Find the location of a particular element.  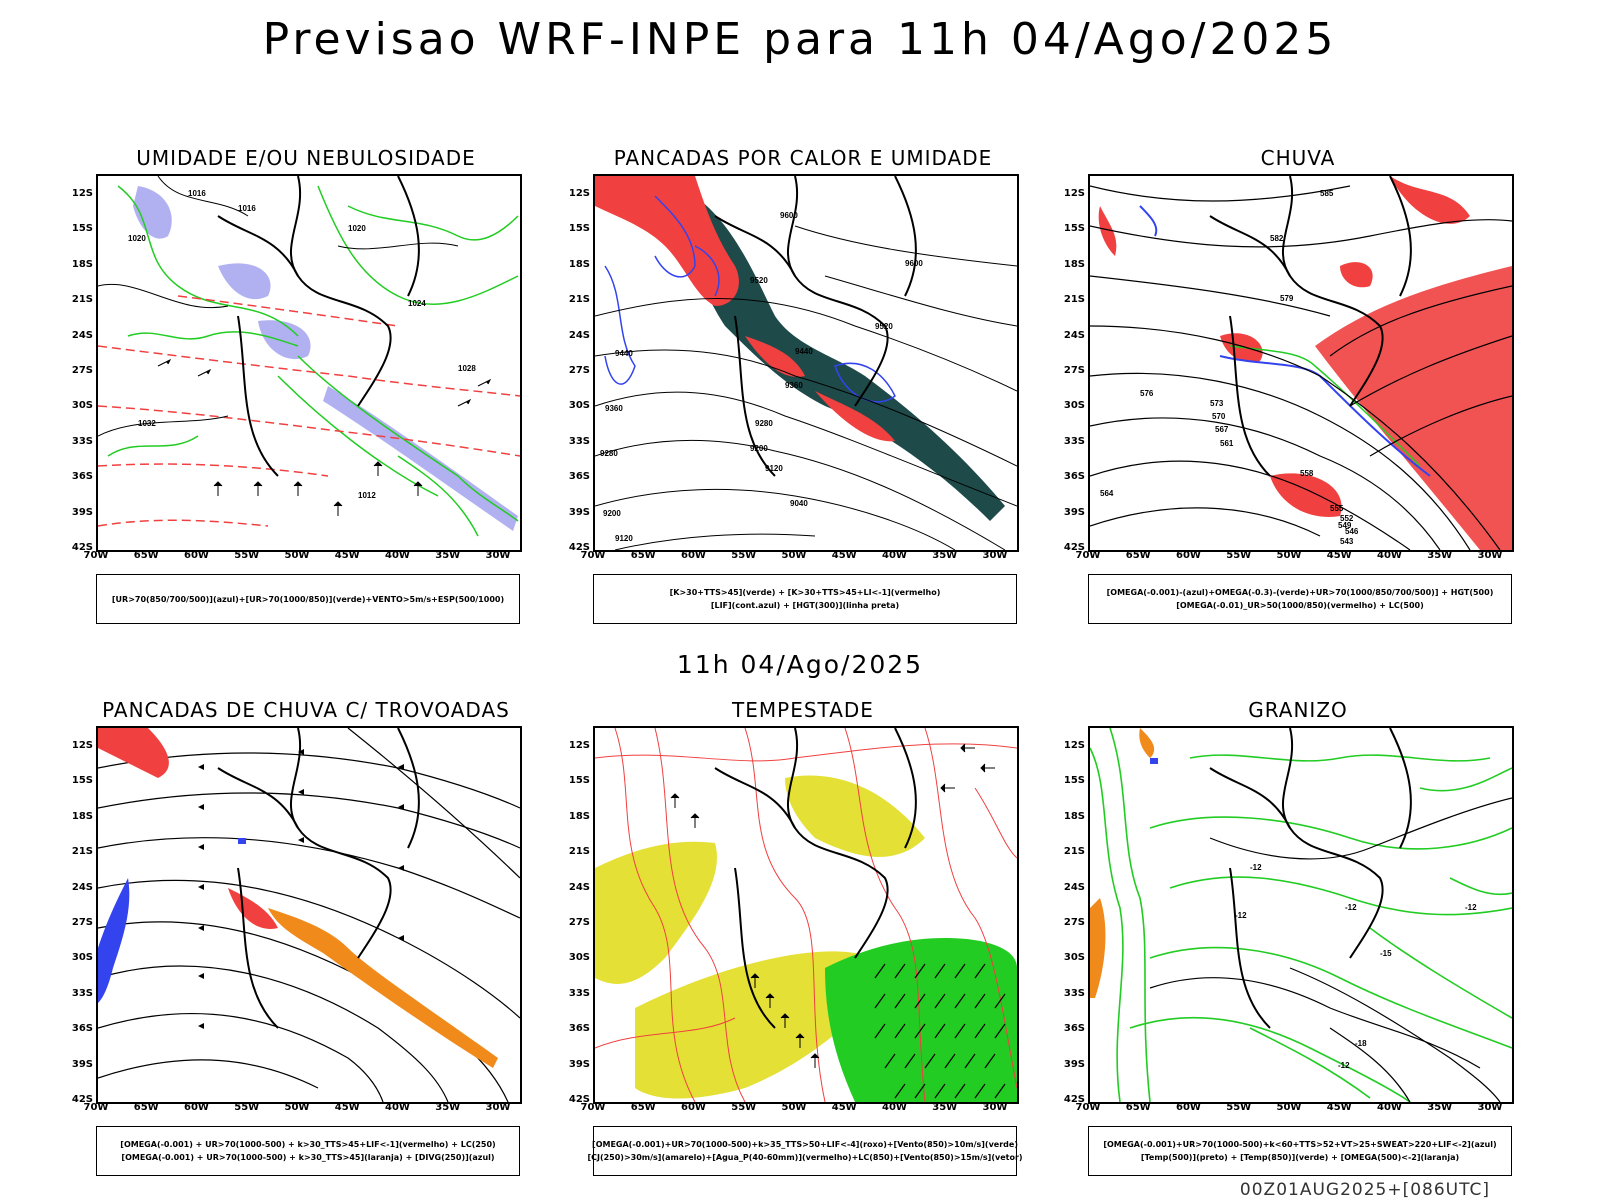

isobar-label: 1024 is located at coordinates (417, 303).